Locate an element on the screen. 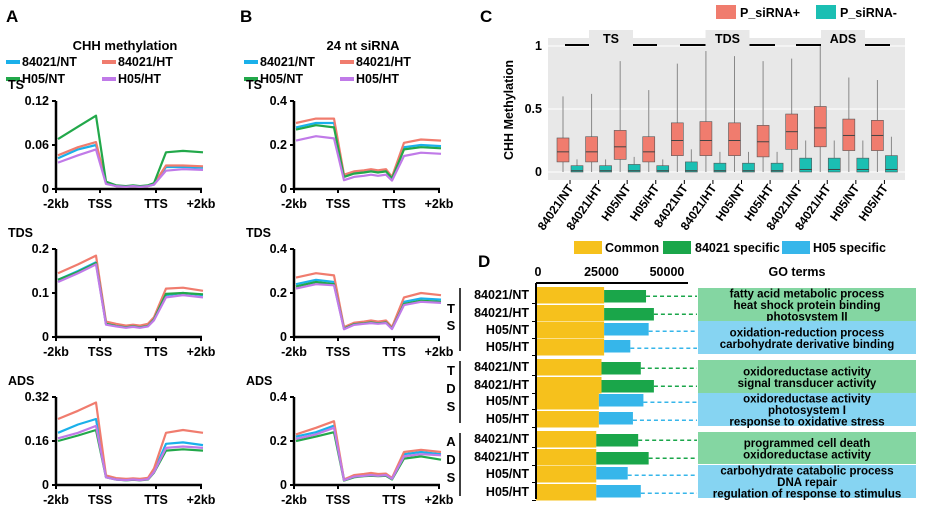 The width and height of the screenshot is (926, 510). legend-entry: 84021/HT is located at coordinates (145, 62).